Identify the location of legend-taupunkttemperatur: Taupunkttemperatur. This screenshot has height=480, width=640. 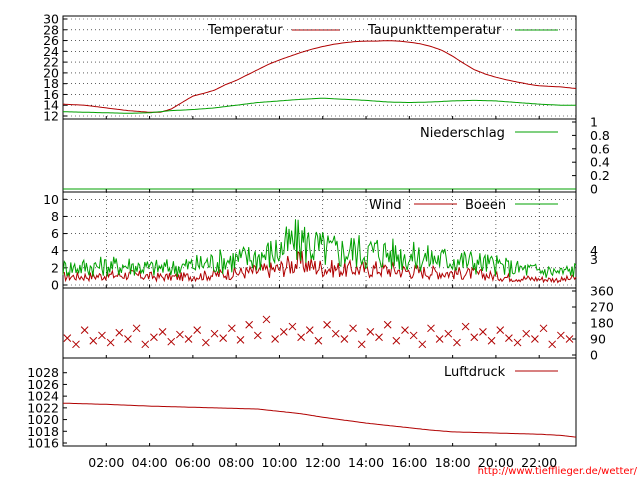
(434, 30).